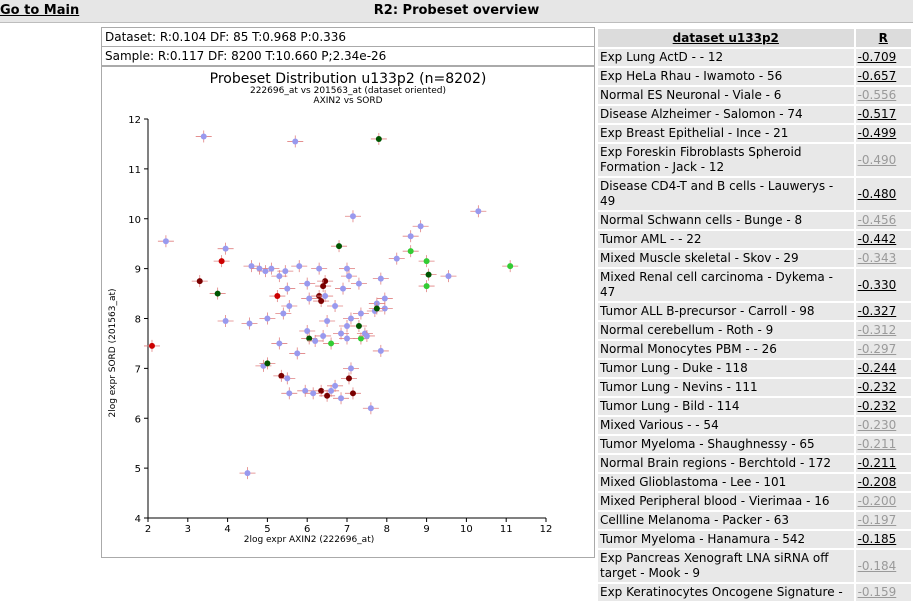 Image resolution: width=913 pixels, height=603 pixels. What do you see at coordinates (348, 79) in the screenshot?
I see `chart-title: Probeset Distribution u133p2 (n=8202)` at bounding box center [348, 79].